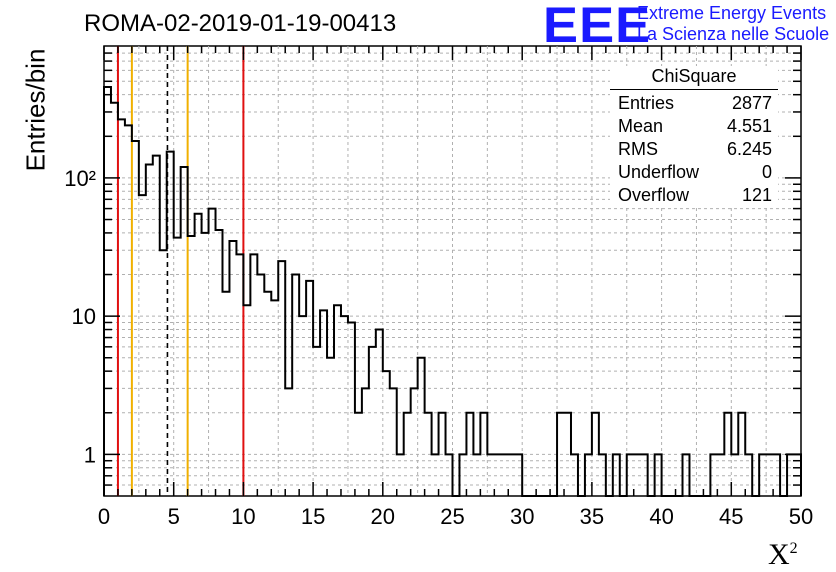 This screenshot has width=836, height=572. Describe the element at coordinates (694, 149) in the screenshot. I see `stats-row: RMS 6.245` at that location.